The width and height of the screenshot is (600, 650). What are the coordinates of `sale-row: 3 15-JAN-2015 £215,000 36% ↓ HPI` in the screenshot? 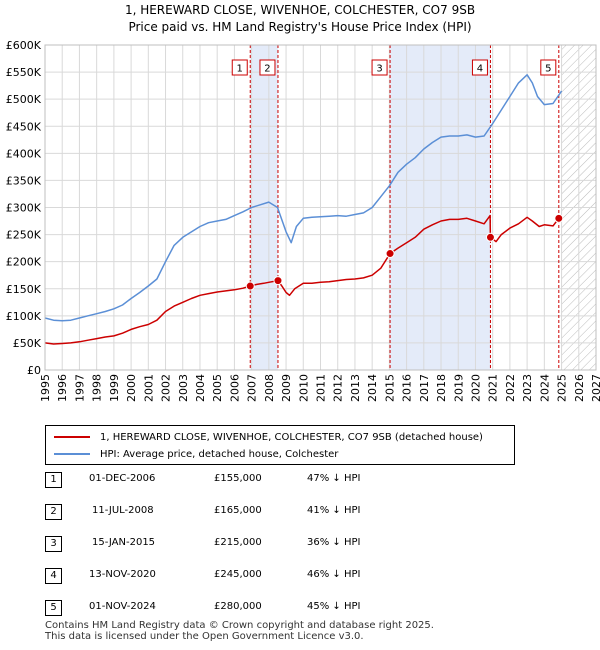 It's located at (245, 544).